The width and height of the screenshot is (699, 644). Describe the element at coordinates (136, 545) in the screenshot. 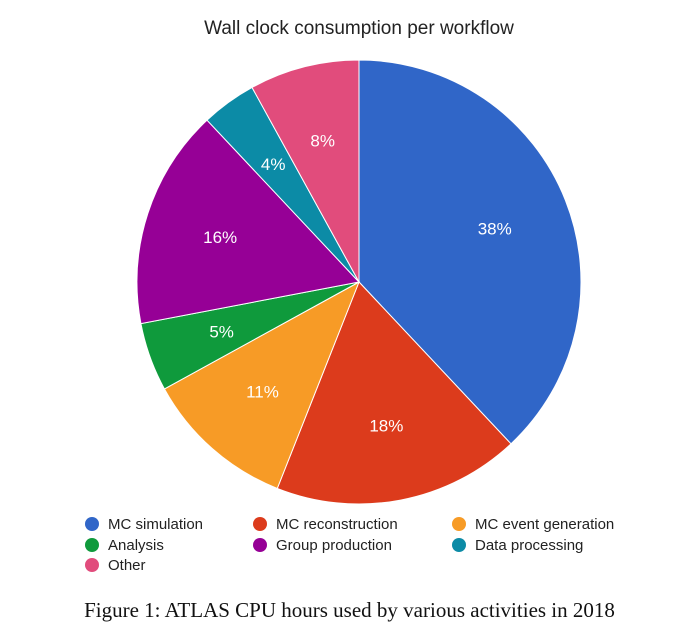

I see `legend-label: Analysis` at that location.